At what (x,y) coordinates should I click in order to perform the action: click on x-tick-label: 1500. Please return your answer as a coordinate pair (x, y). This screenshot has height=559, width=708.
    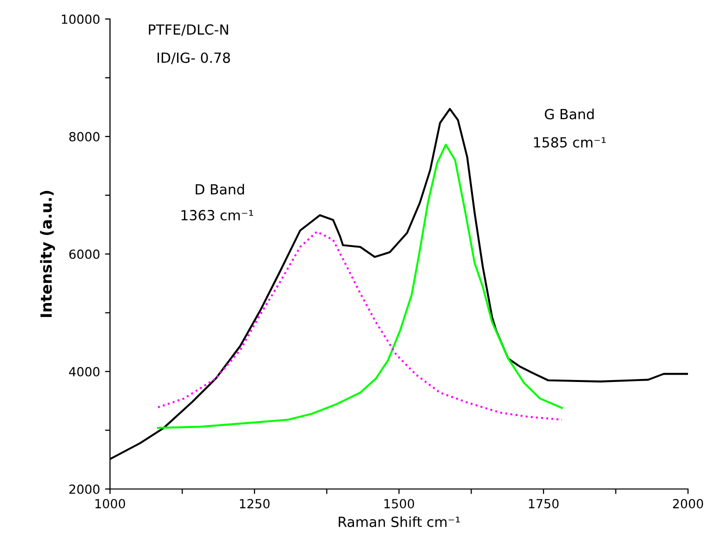
    Looking at the image, I should click on (399, 503).